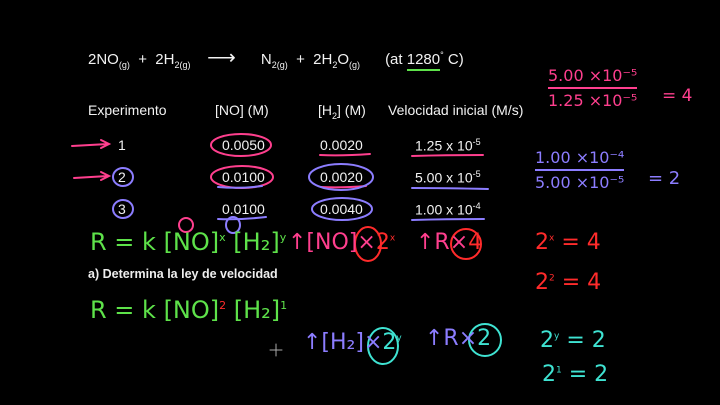 This screenshot has height=405, width=720. I want to click on denominator: 1.25 ×10⁻⁵, so click(593, 100).